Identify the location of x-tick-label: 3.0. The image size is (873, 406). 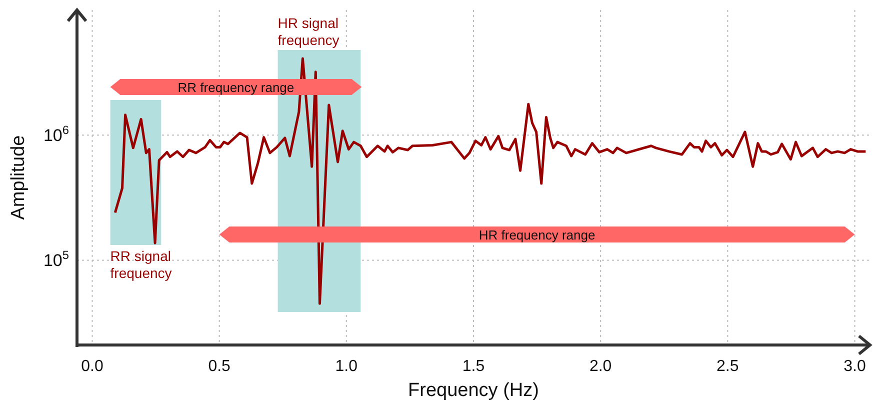
(855, 366).